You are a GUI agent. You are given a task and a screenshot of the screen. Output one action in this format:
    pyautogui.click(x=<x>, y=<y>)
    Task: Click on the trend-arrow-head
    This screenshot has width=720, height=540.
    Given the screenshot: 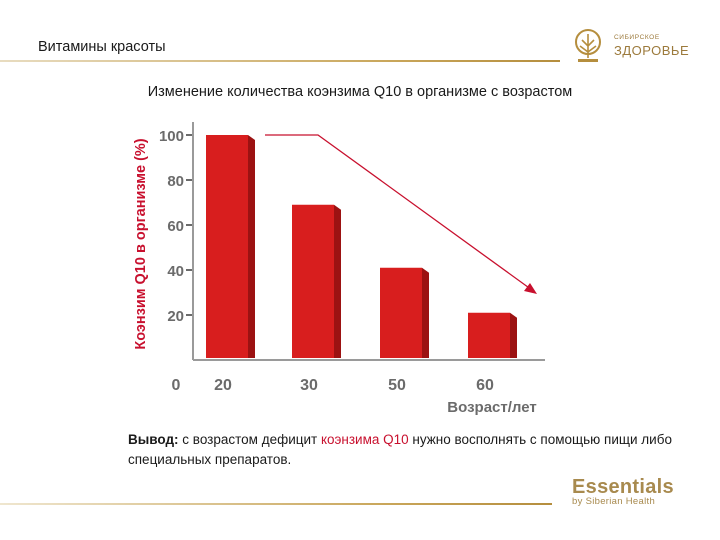 What is the action you would take?
    pyautogui.click(x=530, y=288)
    